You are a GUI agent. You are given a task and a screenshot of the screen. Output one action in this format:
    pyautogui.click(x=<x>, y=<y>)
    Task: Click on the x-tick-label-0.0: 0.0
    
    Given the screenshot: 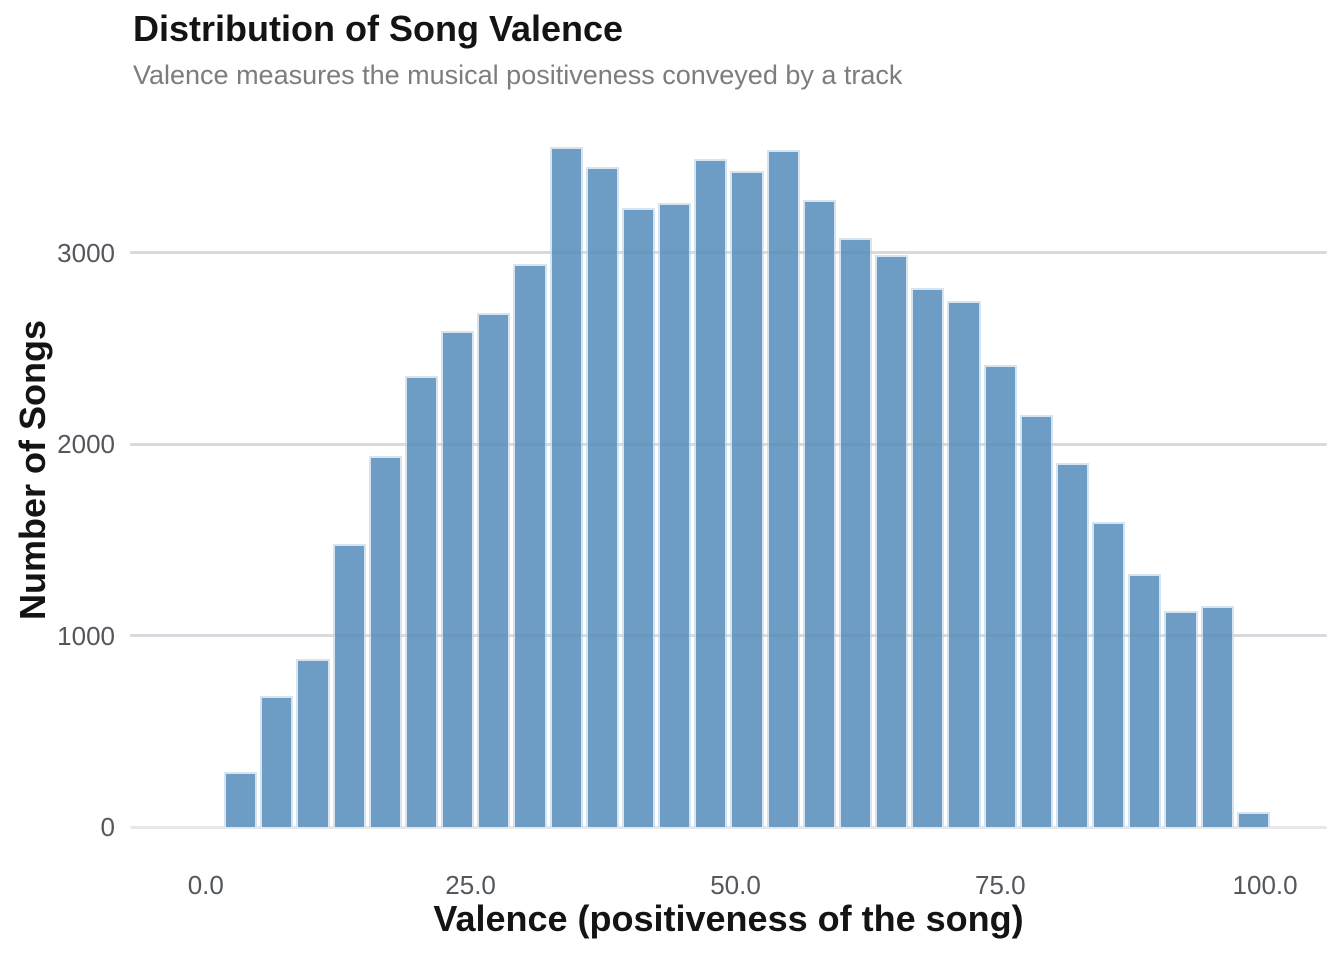 What is the action you would take?
    pyautogui.click(x=205, y=885)
    